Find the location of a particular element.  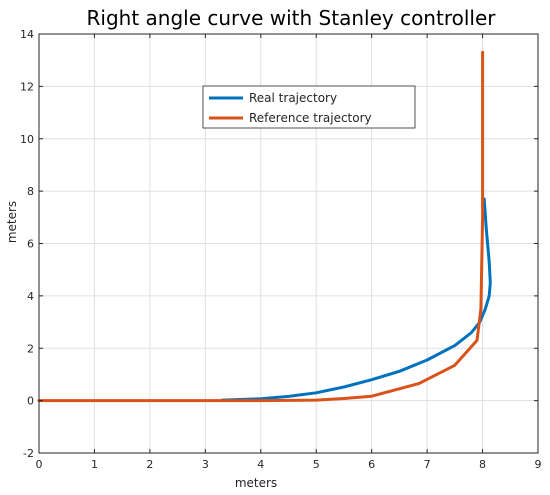

y-tick-label: 6 is located at coordinates (30, 244).